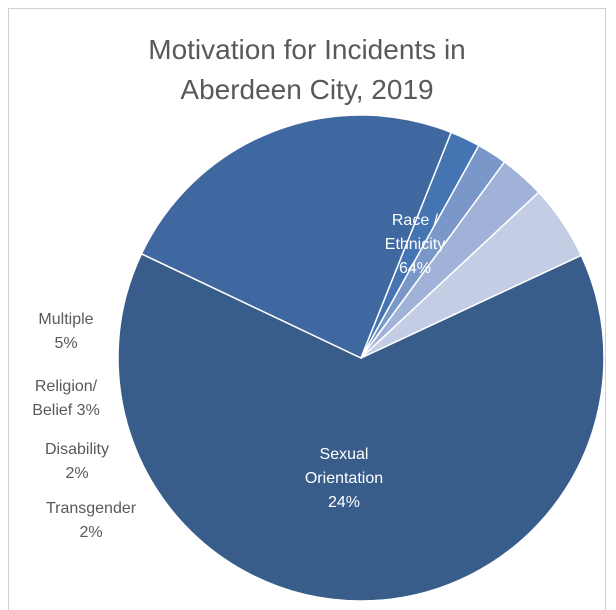 The image size is (616, 610). I want to click on data-label-line: Disability, so click(77, 449).